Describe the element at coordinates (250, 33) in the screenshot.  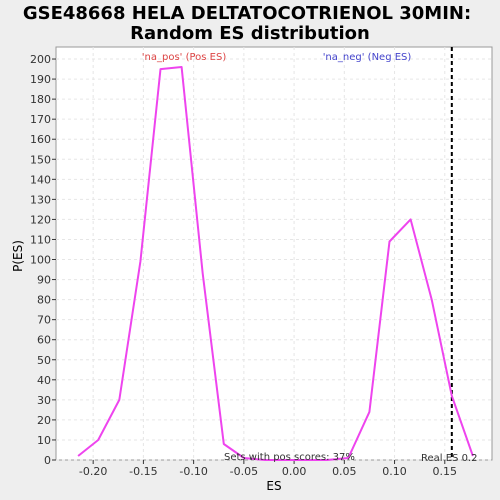
I see `chart-subtitle: Random ES distribution` at that location.